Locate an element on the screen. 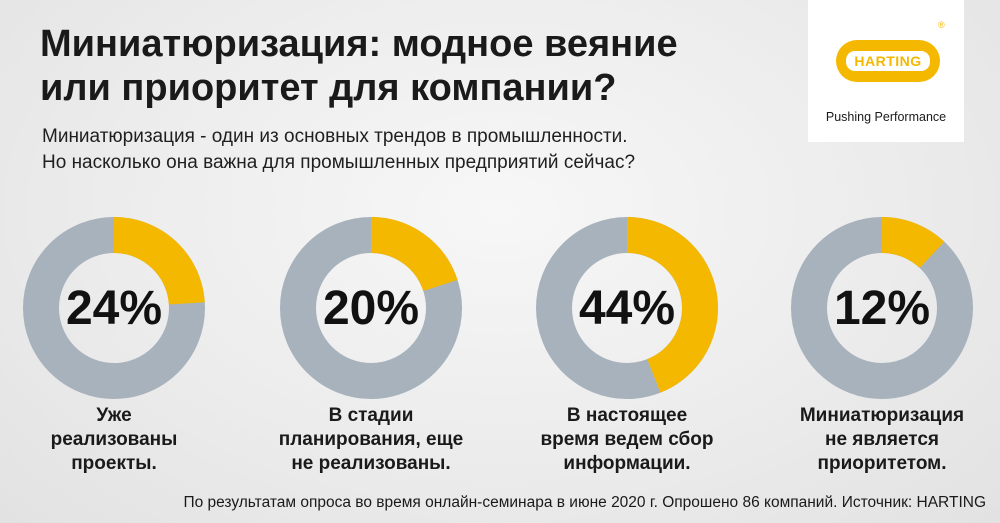  donut-label-2-line-1: В стадии is located at coordinates (371, 415).